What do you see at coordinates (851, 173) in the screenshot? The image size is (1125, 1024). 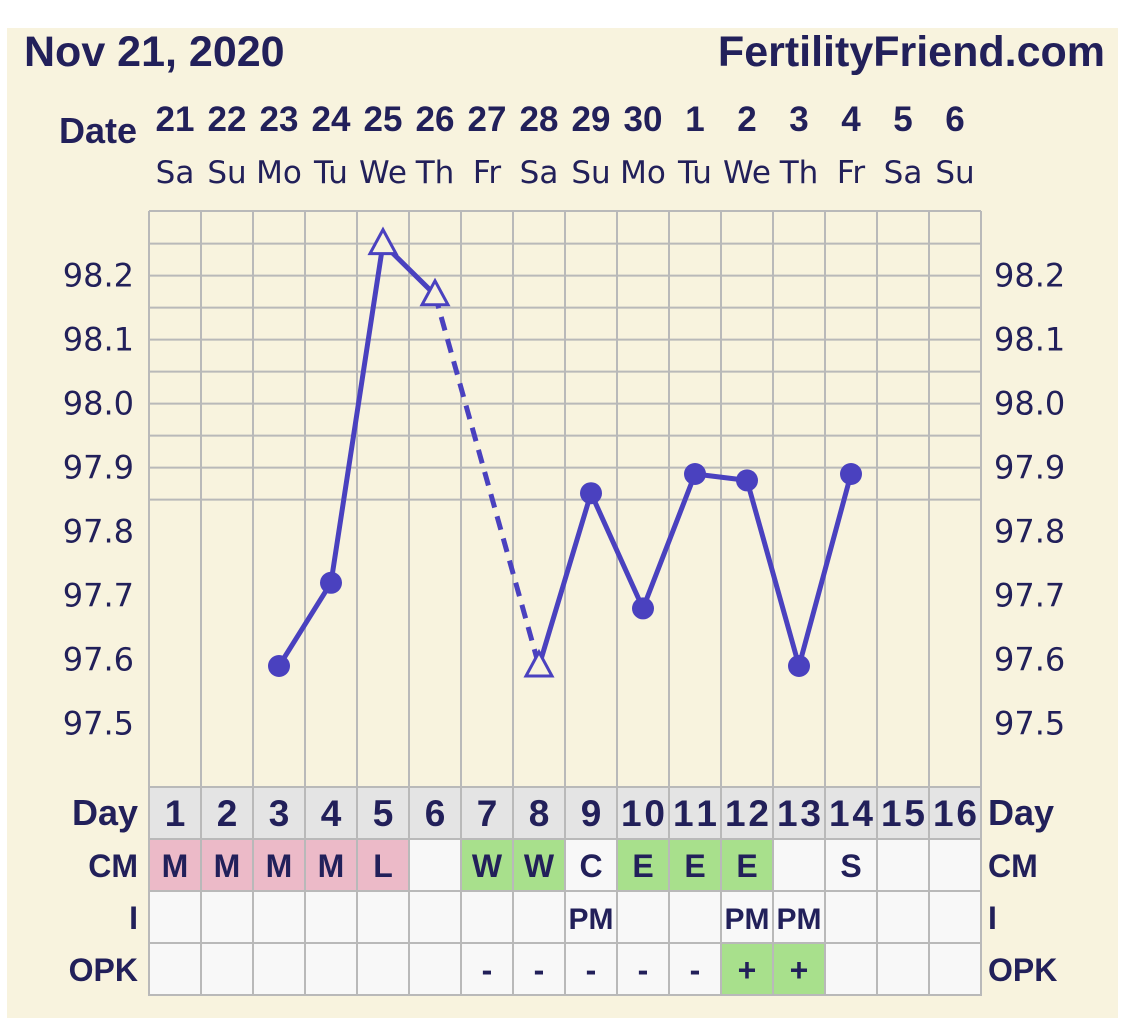 I see `weekday-label: Fr` at bounding box center [851, 173].